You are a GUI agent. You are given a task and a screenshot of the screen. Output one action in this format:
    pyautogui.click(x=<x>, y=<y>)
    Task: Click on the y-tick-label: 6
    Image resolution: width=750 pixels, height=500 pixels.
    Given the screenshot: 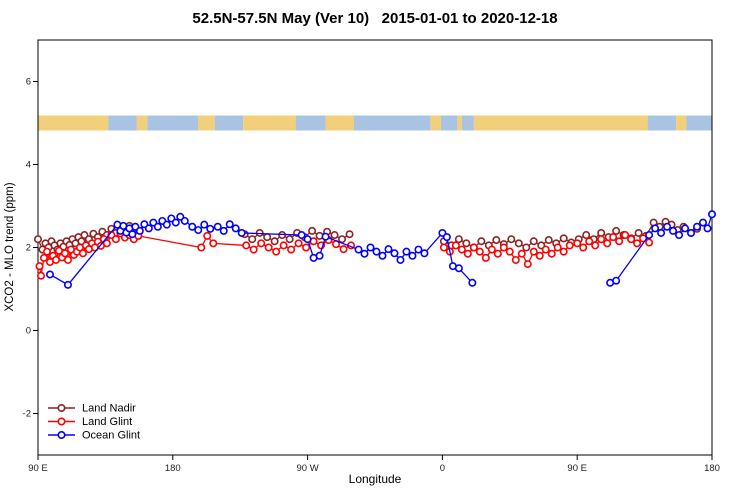 What is the action you would take?
    pyautogui.click(x=28, y=82)
    